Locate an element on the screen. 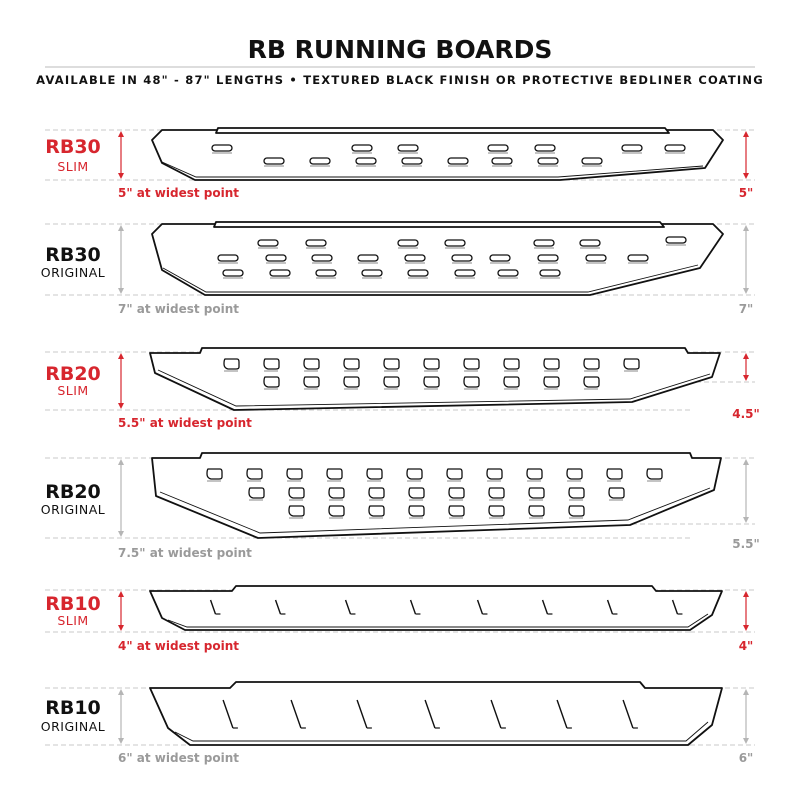  widest-width-caption: 5" at widest point is located at coordinates (178, 193).